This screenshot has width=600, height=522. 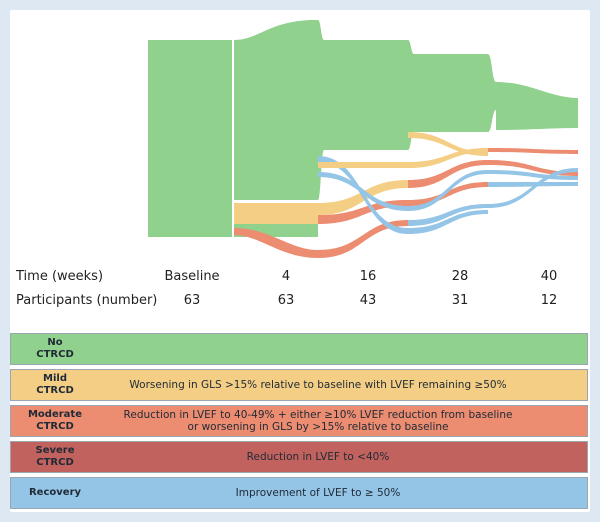 I want to click on flow-16-to-28-recovery, so click(x=448, y=190).